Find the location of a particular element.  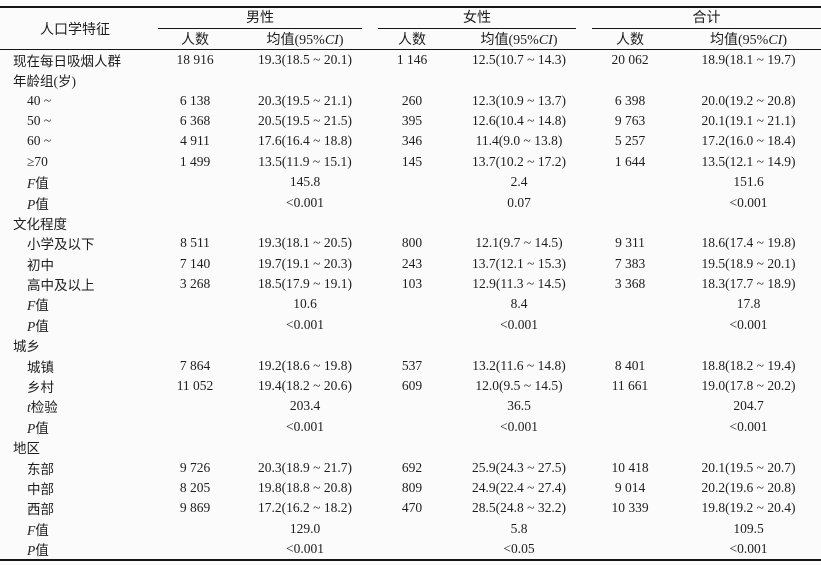

table-row: F值 145.8 2.4 151.6 is located at coordinates (410, 182).